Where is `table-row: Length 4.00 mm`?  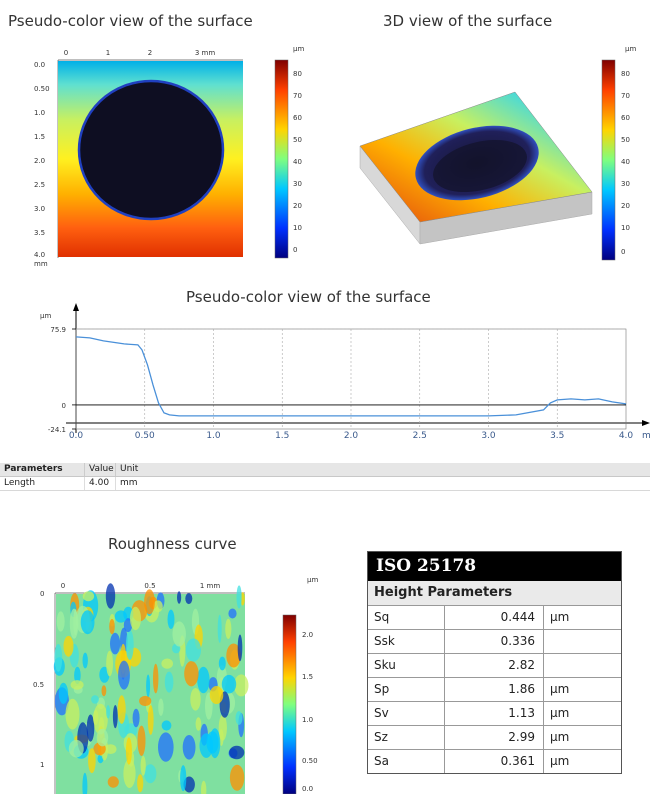
table-row: Length 4.00 mm is located at coordinates (325, 484).